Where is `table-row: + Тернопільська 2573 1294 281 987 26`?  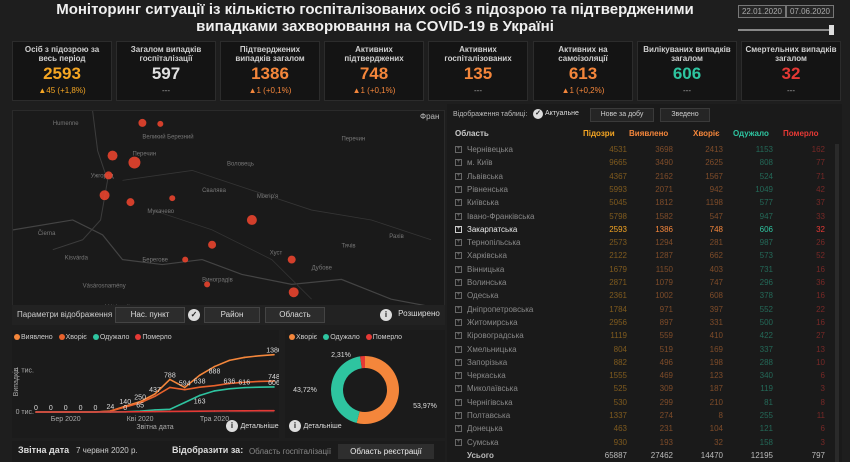 table-row: + Тернопільська 2573 1294 281 987 26 is located at coordinates (644, 243).